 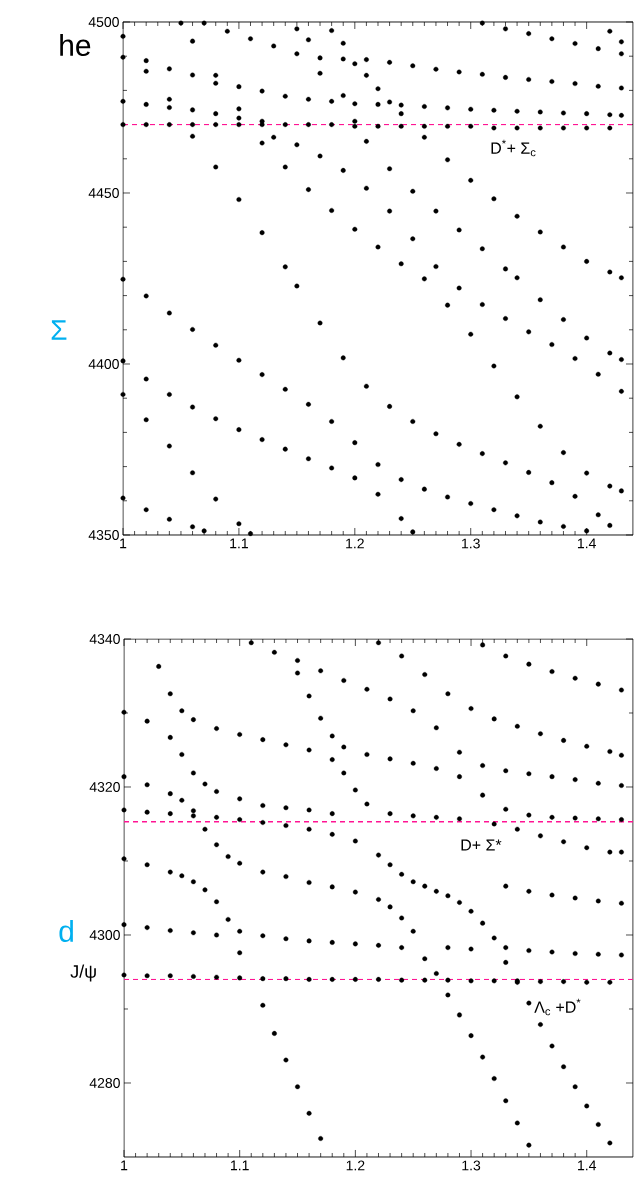 What do you see at coordinates (123, 543) in the screenshot?
I see `x-tick-label: 1` at bounding box center [123, 543].